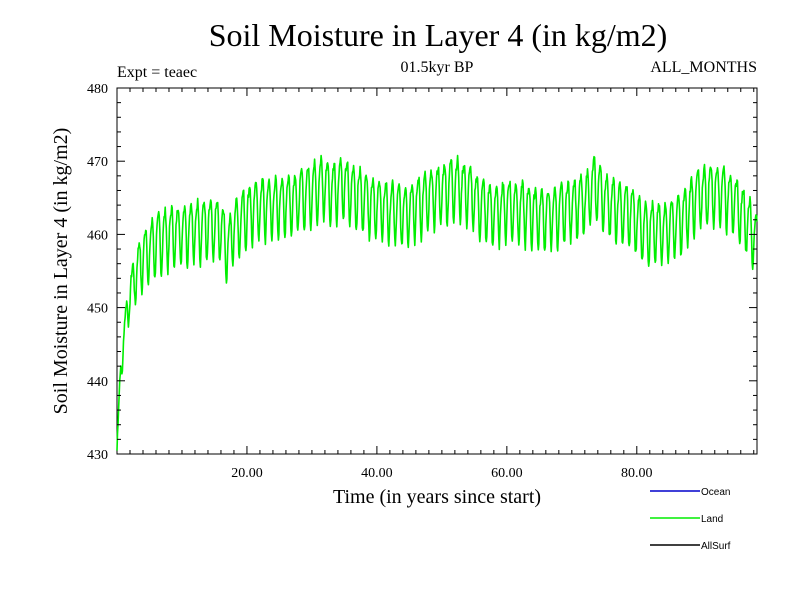 The width and height of the screenshot is (800, 600). I want to click on period-label: 01.5kyr BP, so click(437, 67).